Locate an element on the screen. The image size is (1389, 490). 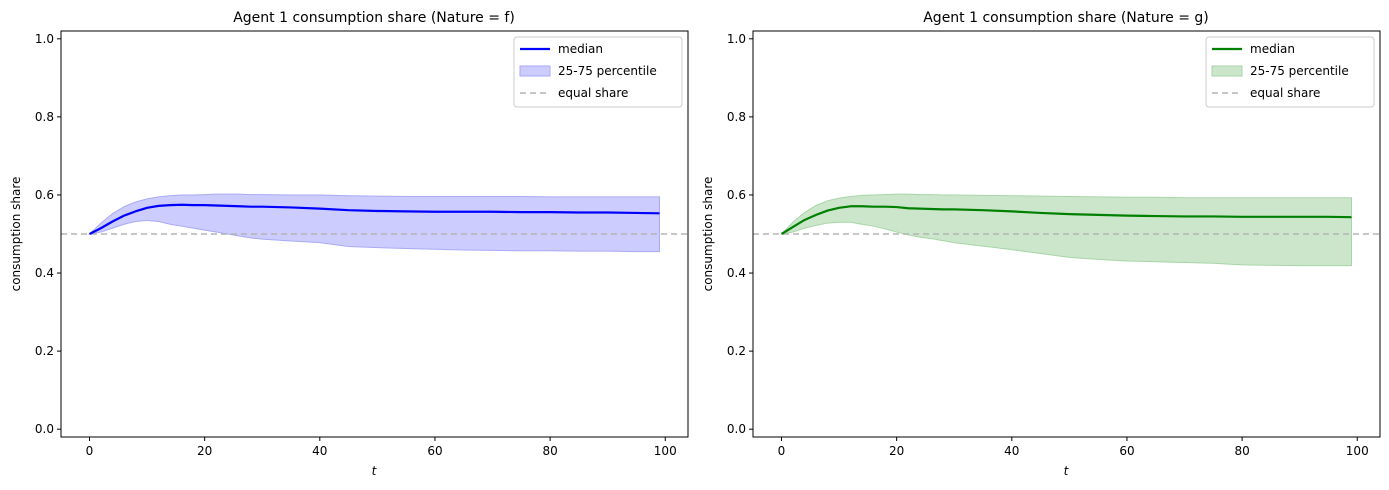
chart-title: Agent 1 consumption share (Nature = g) is located at coordinates (1066, 18).